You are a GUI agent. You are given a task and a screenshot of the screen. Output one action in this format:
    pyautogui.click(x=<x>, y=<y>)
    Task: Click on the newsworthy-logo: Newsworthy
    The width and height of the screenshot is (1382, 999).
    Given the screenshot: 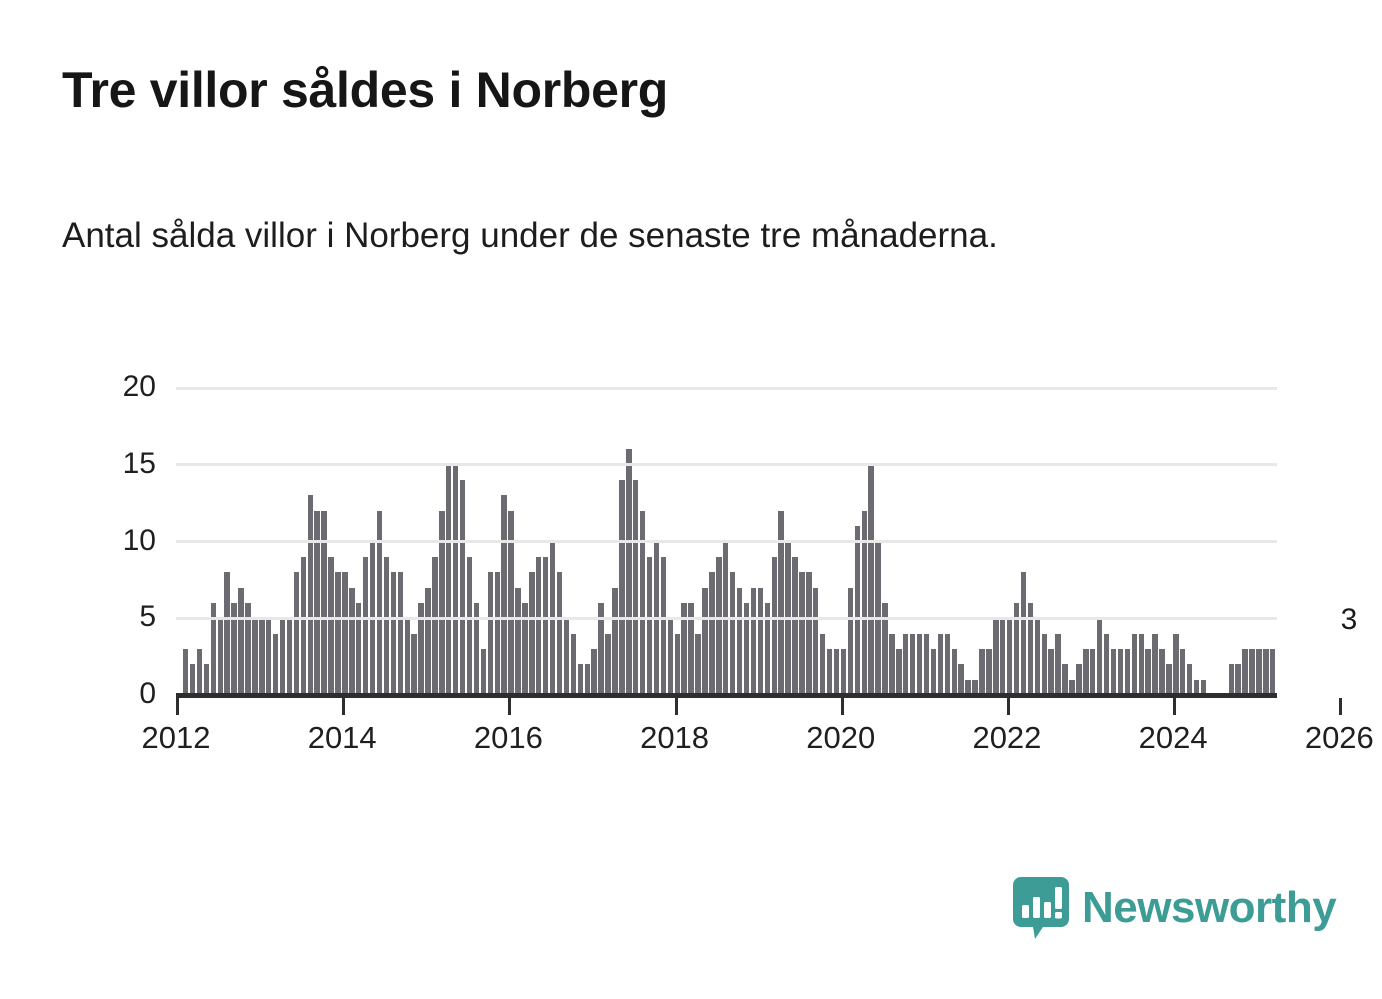 What is the action you would take?
    pyautogui.click(x=1175, y=908)
    